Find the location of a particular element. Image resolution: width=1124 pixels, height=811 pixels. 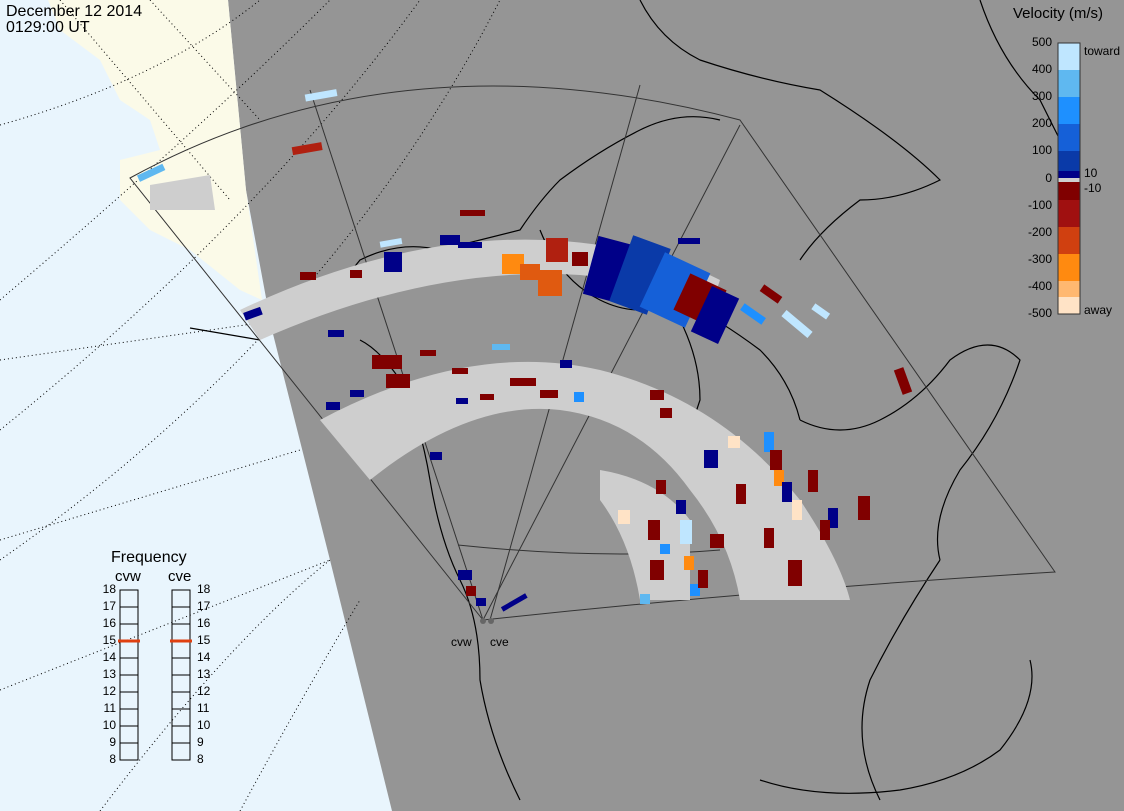

colorbar-away-label: away is located at coordinates (1098, 310).